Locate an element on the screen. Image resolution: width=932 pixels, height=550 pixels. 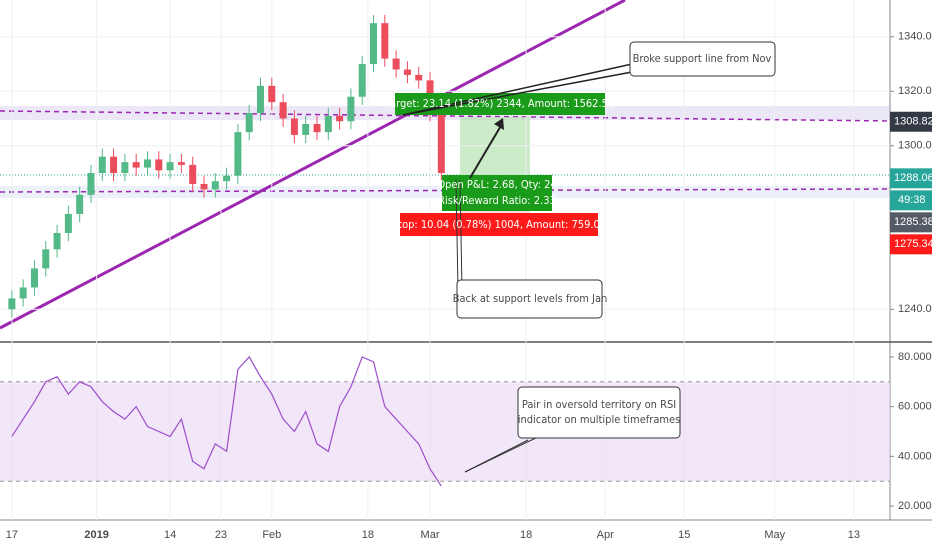
countdown-tag is located at coordinates (911, 200).